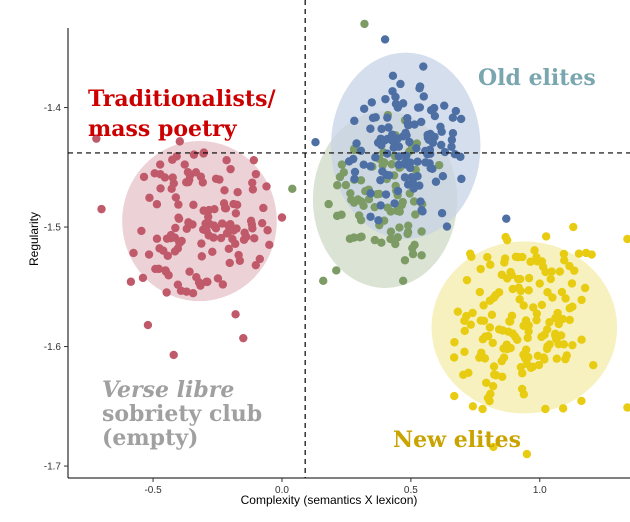  What do you see at coordinates (182, 99) in the screenshot?
I see `annotation-traditionalists-line1: Traditionalists/` at bounding box center [182, 99].